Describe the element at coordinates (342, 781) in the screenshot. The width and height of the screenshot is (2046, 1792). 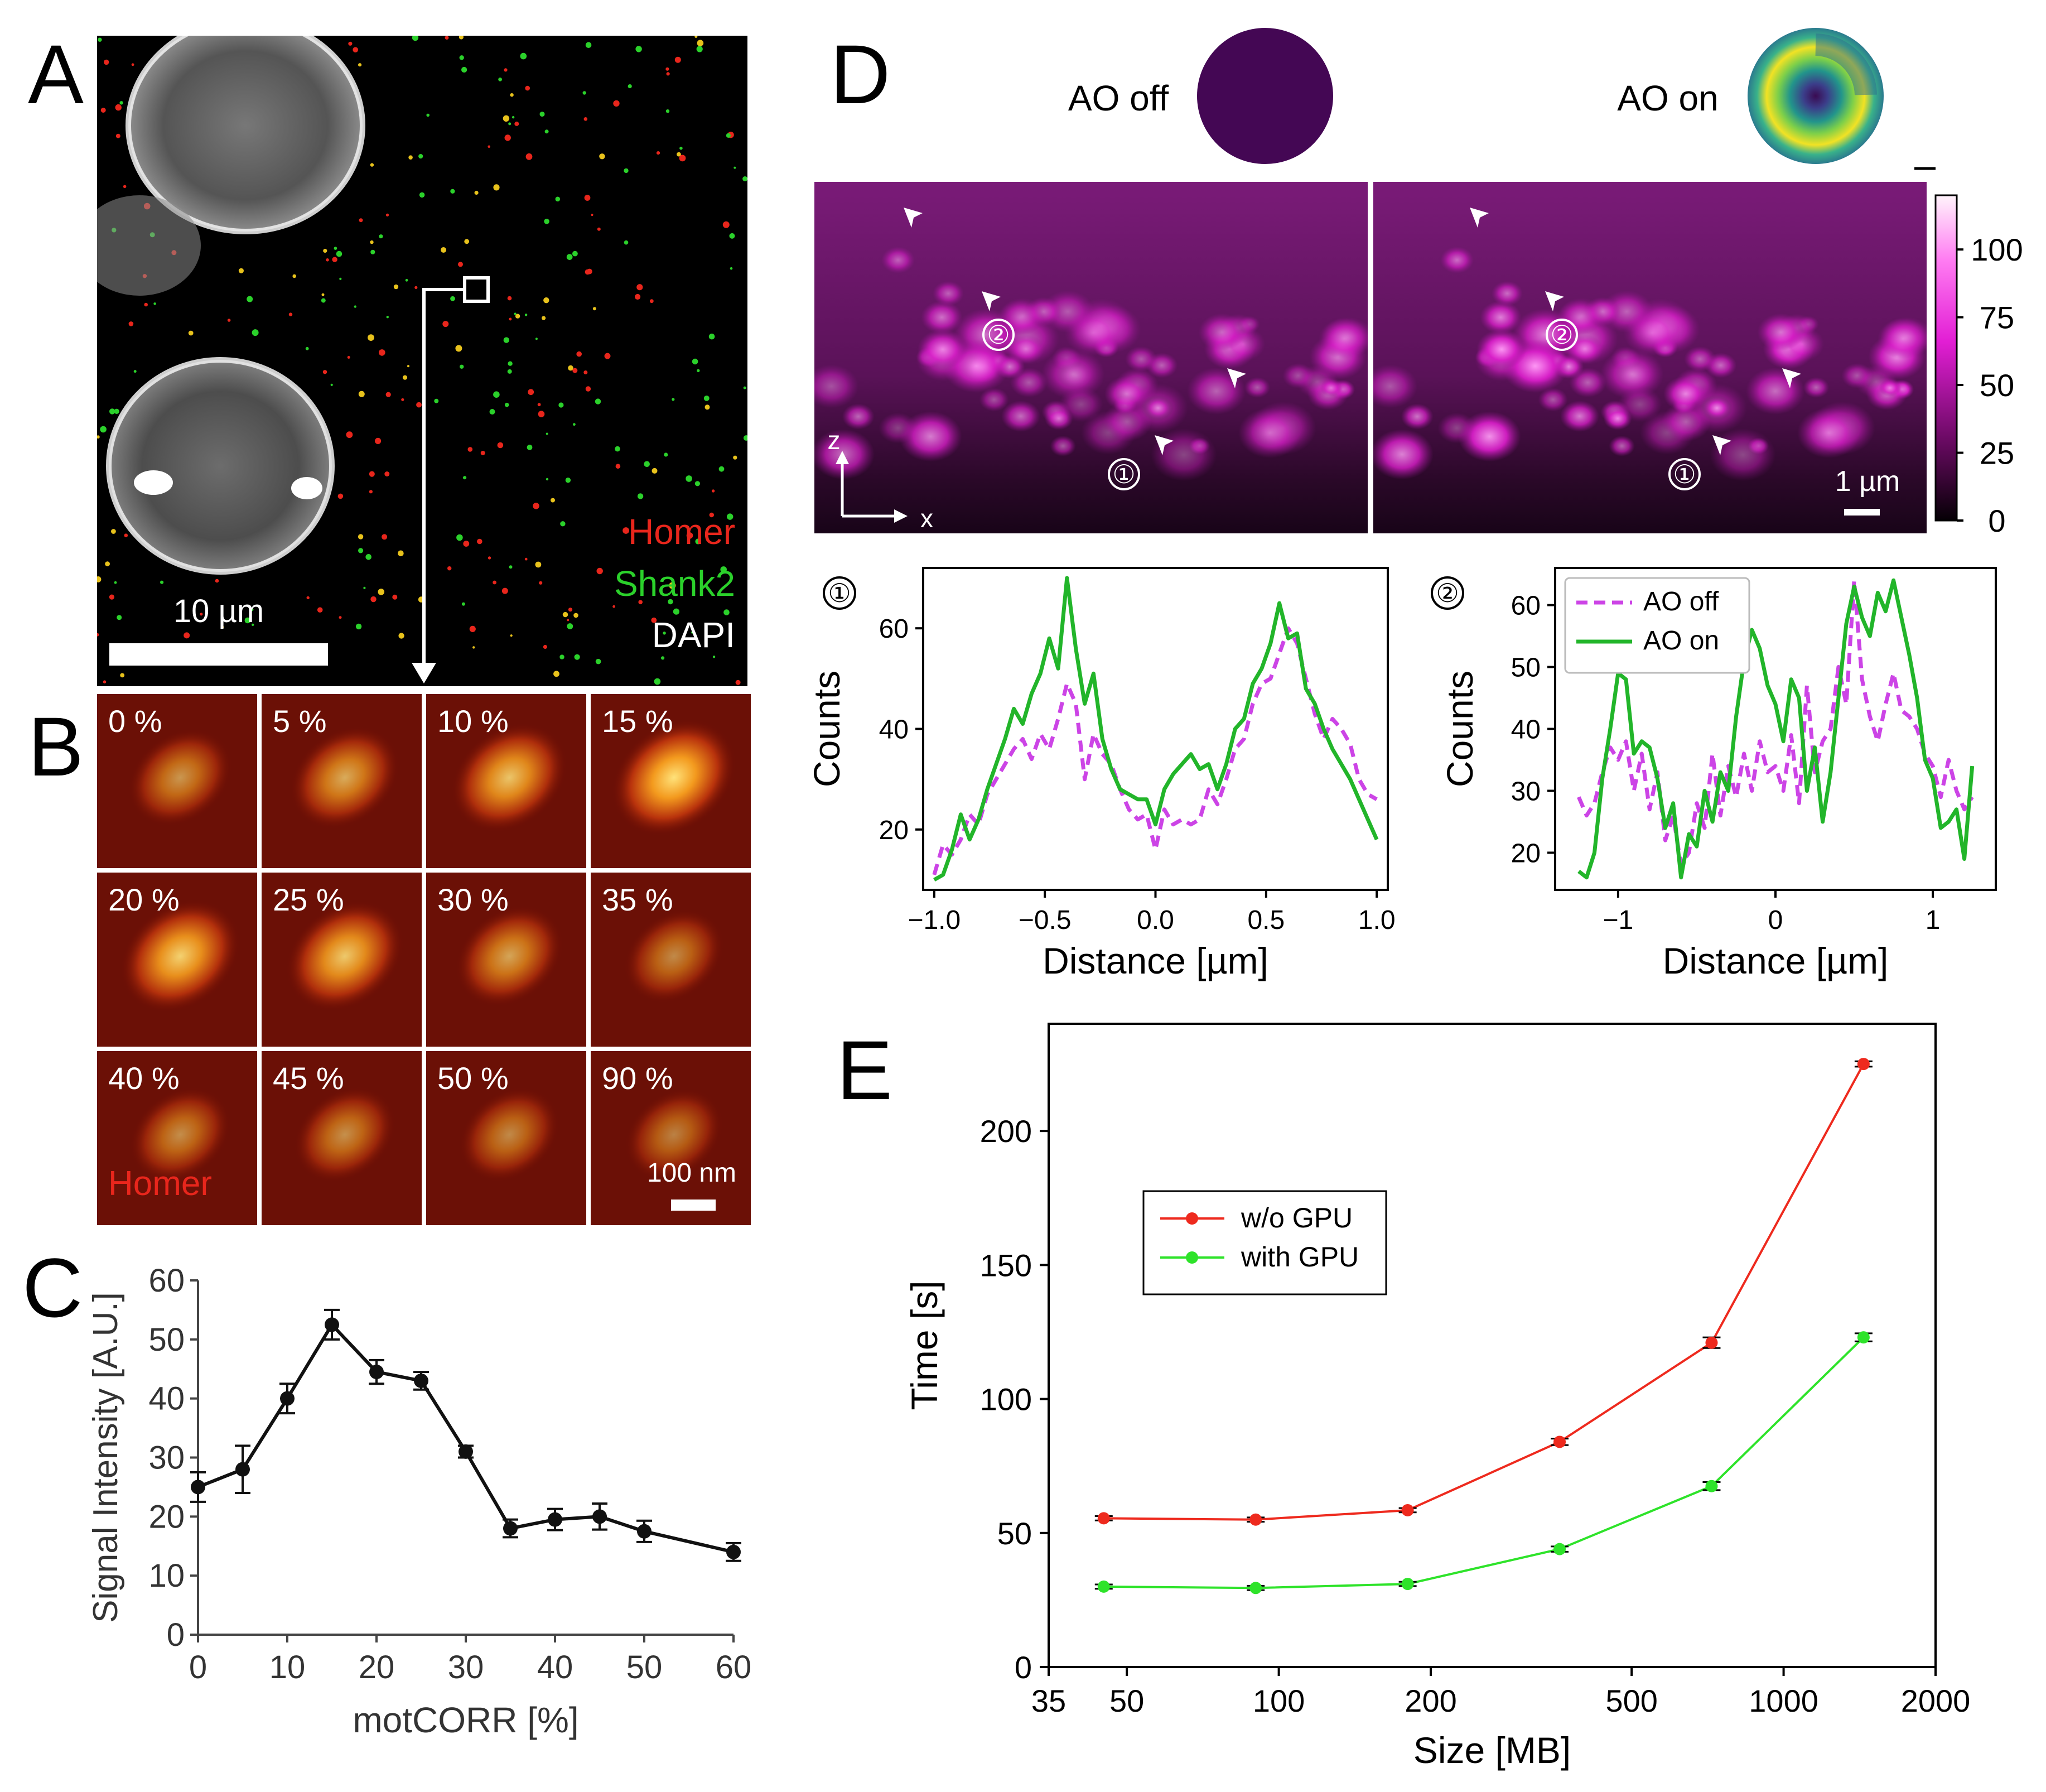
I see `tile: 5 %` at that location.